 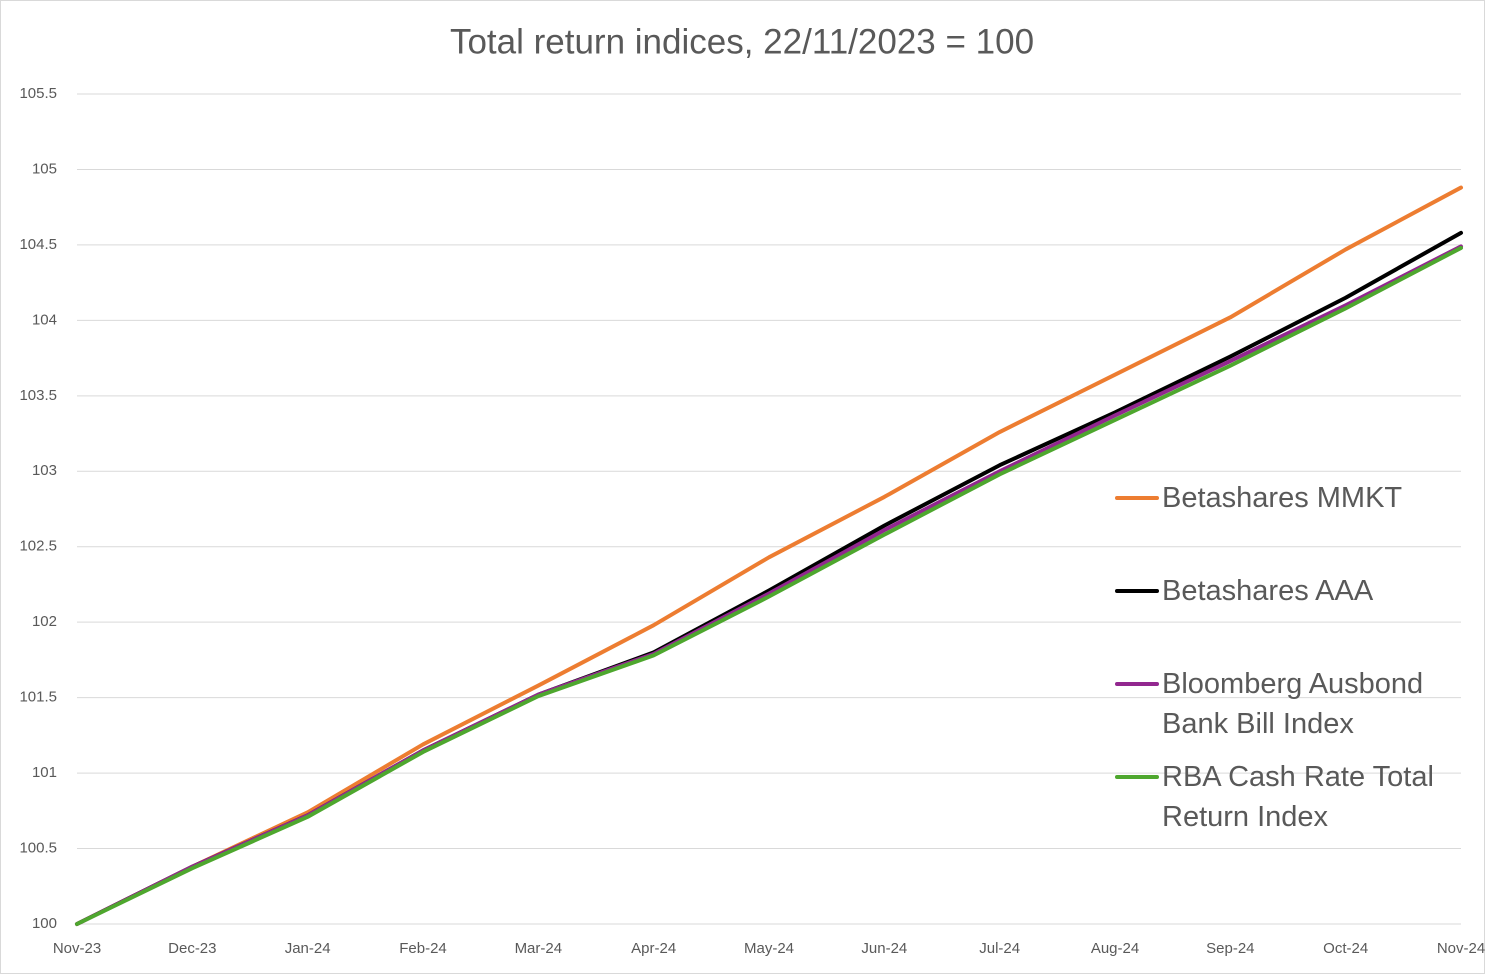 What do you see at coordinates (38, 93) in the screenshot?
I see `y-tick-label: 105.5` at bounding box center [38, 93].